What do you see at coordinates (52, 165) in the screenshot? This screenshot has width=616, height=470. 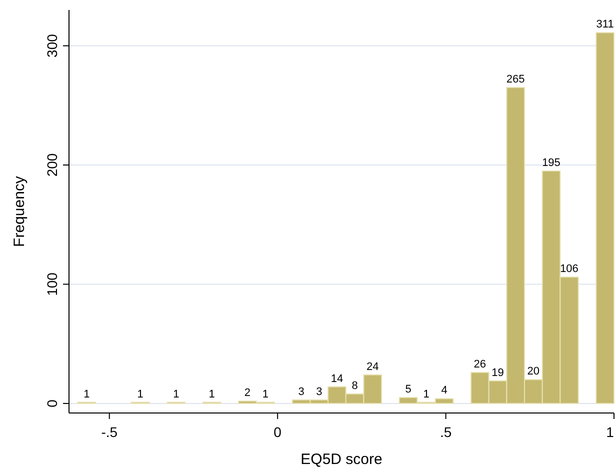 I see `y-tick-label: 200` at bounding box center [52, 165].